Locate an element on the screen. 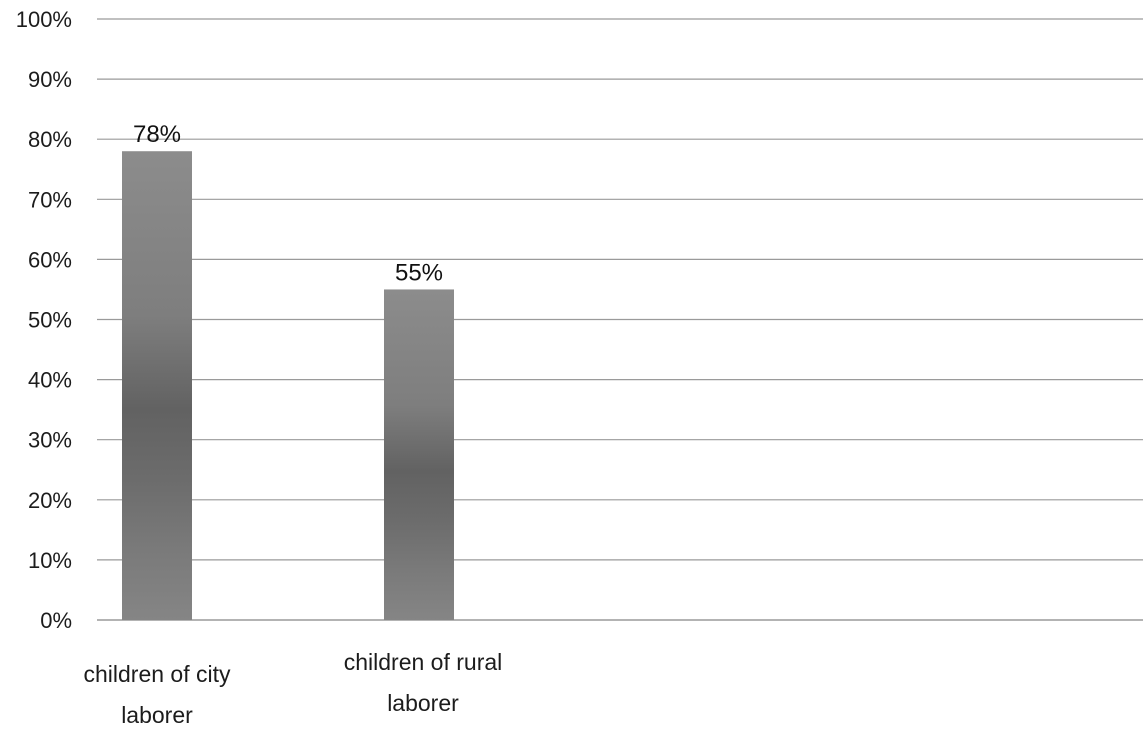 The image size is (1143, 753). y-tick-label: 50% is located at coordinates (50, 320).